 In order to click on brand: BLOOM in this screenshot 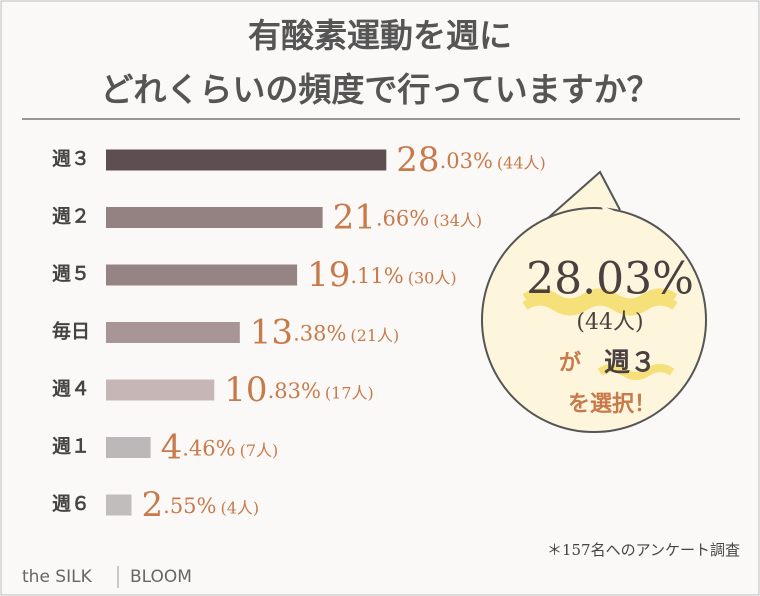, I will do `click(161, 577)`.